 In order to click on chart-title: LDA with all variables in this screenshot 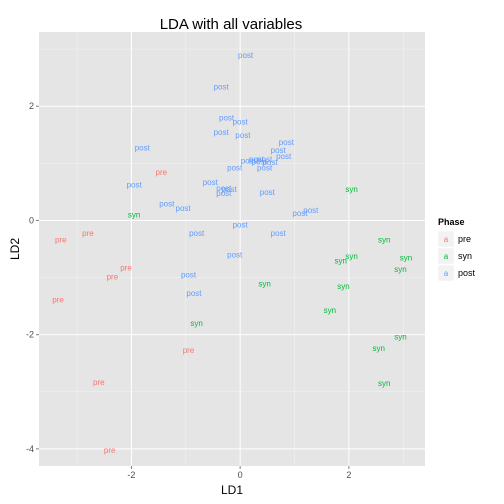, I will do `click(231, 24)`.